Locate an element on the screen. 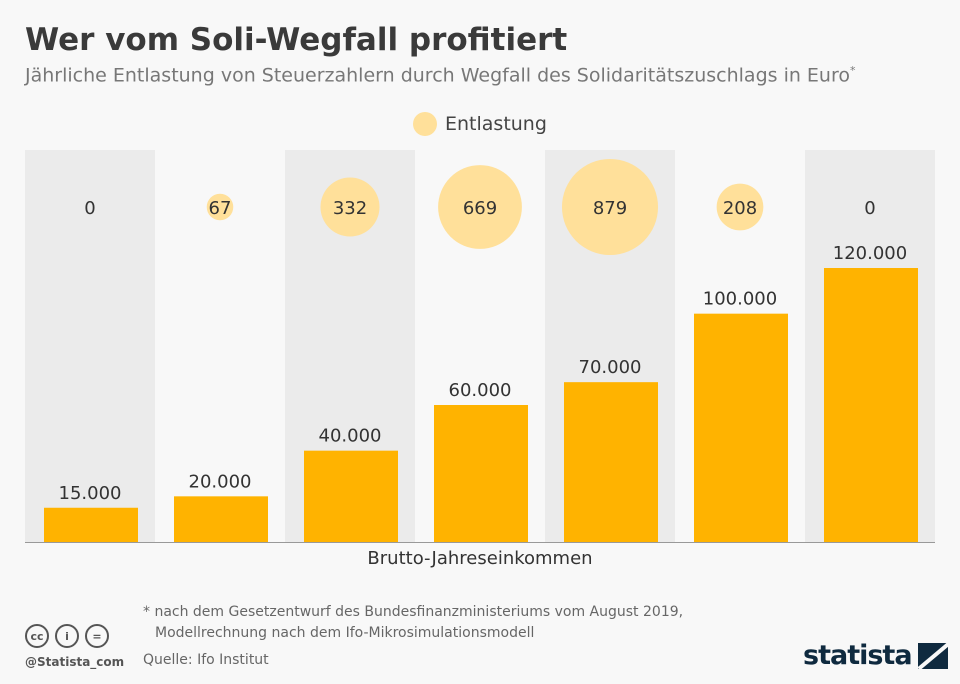 Image resolution: width=960 pixels, height=684 pixels. chart-title: Wer vom Soli-Wegfall profitiert is located at coordinates (296, 40).